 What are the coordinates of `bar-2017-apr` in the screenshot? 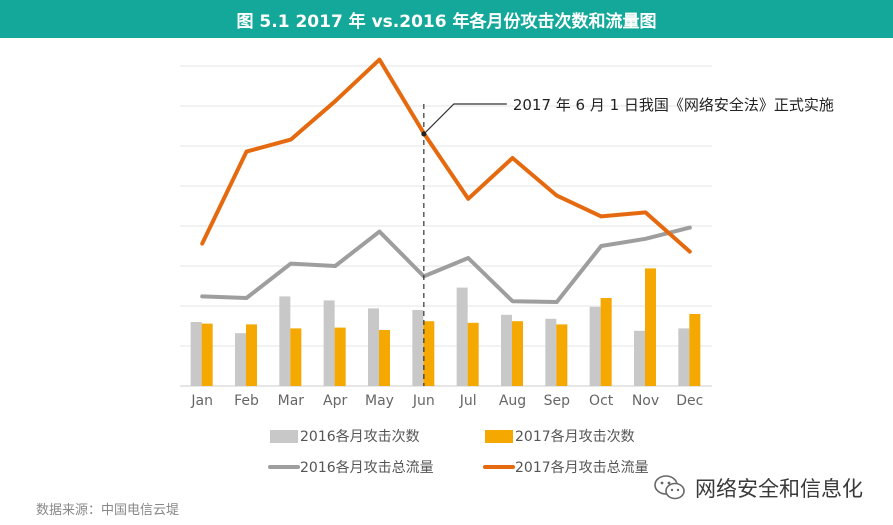 It's located at (340, 356).